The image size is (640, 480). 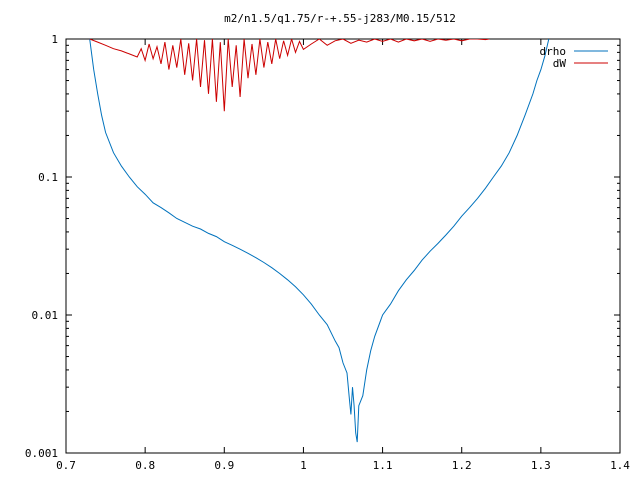 I want to click on legend-label-drho: drho, so click(x=553, y=51).